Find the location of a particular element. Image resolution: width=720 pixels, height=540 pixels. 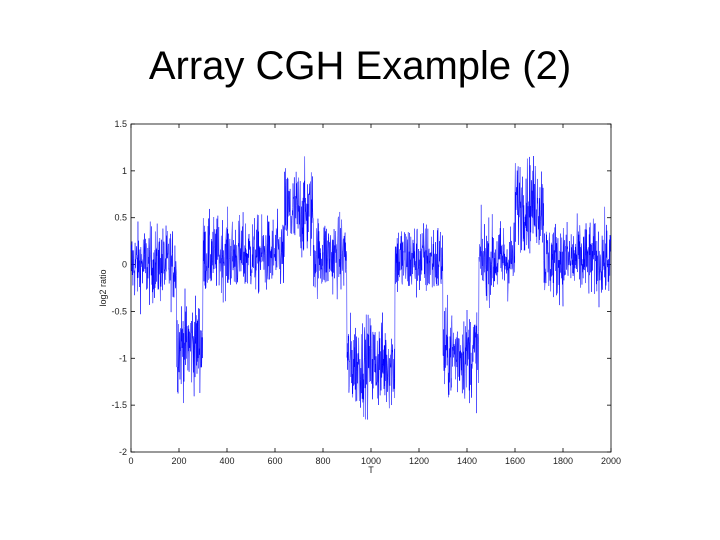

y-tick-label: 1 is located at coordinates (124, 171).